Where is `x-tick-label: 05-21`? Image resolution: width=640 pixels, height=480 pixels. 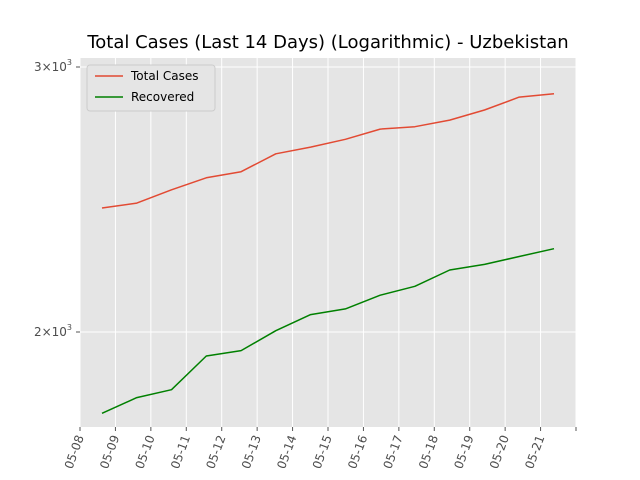
x-tick-label: 05-21 is located at coordinates (534, 452).